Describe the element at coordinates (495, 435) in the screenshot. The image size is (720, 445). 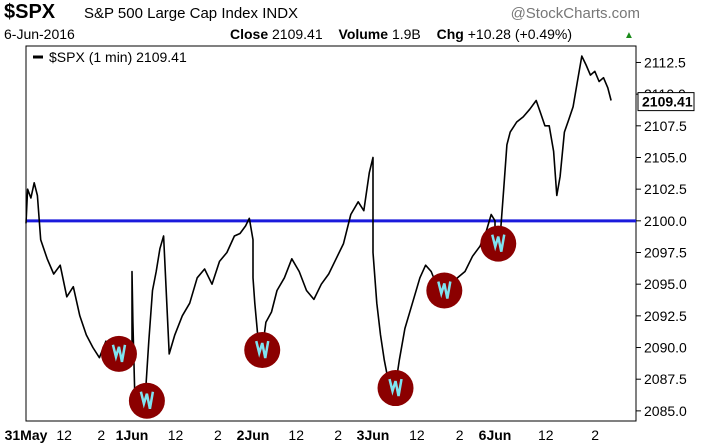
I see `x-tick-label: 6Jun` at that location.